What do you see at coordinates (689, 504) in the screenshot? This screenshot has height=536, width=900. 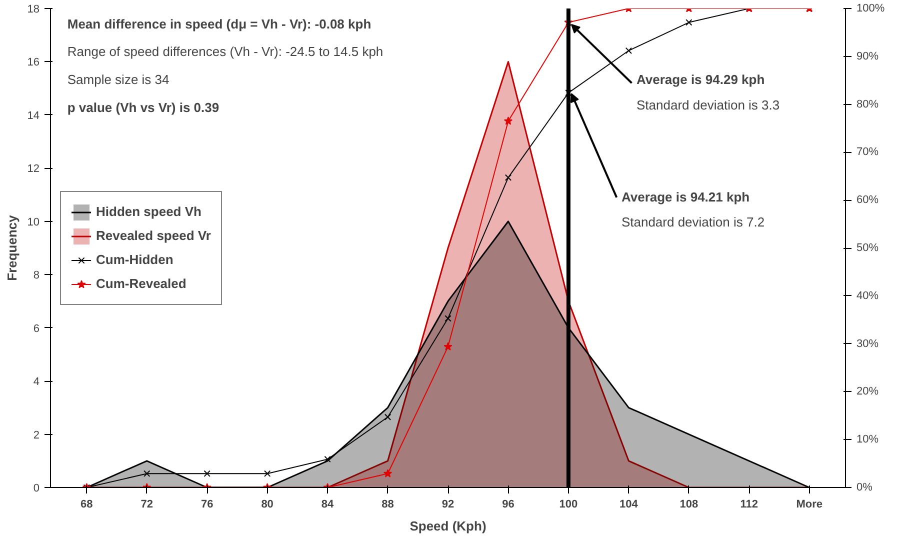 I see `x-tick-label: 108` at bounding box center [689, 504].